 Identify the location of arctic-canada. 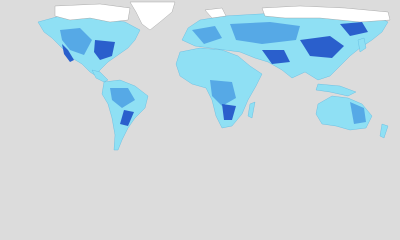
(92, 13).